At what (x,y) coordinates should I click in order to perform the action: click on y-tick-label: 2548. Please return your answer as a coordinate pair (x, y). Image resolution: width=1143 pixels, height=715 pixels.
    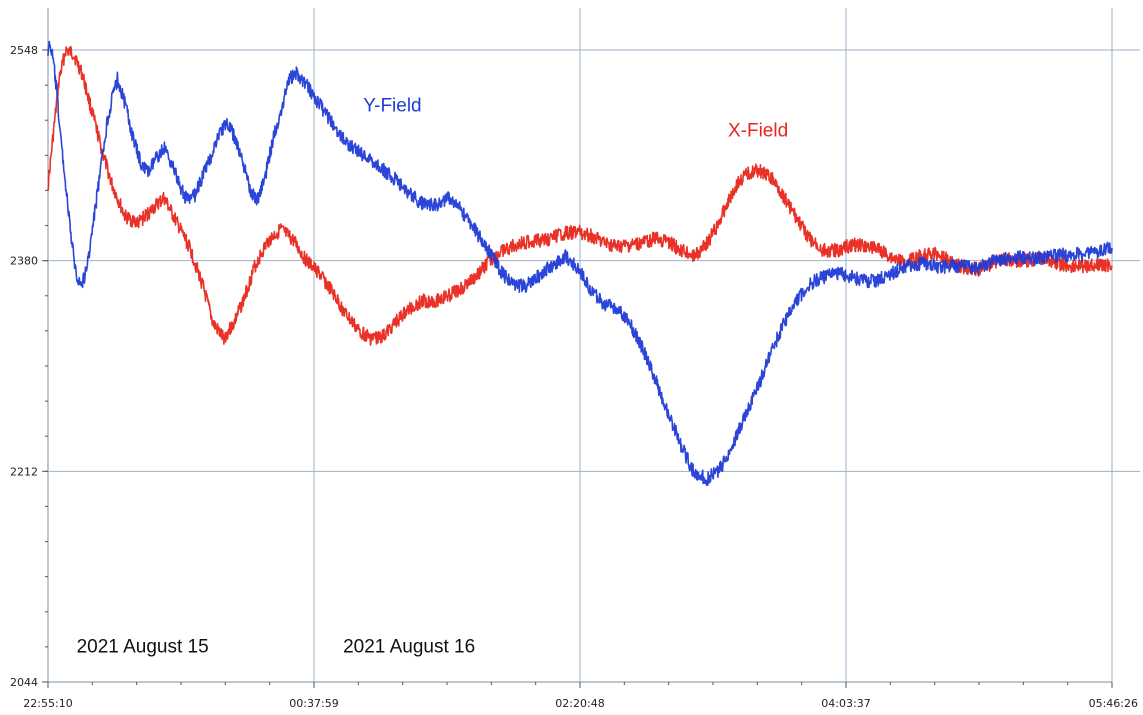
    Looking at the image, I should click on (24, 50).